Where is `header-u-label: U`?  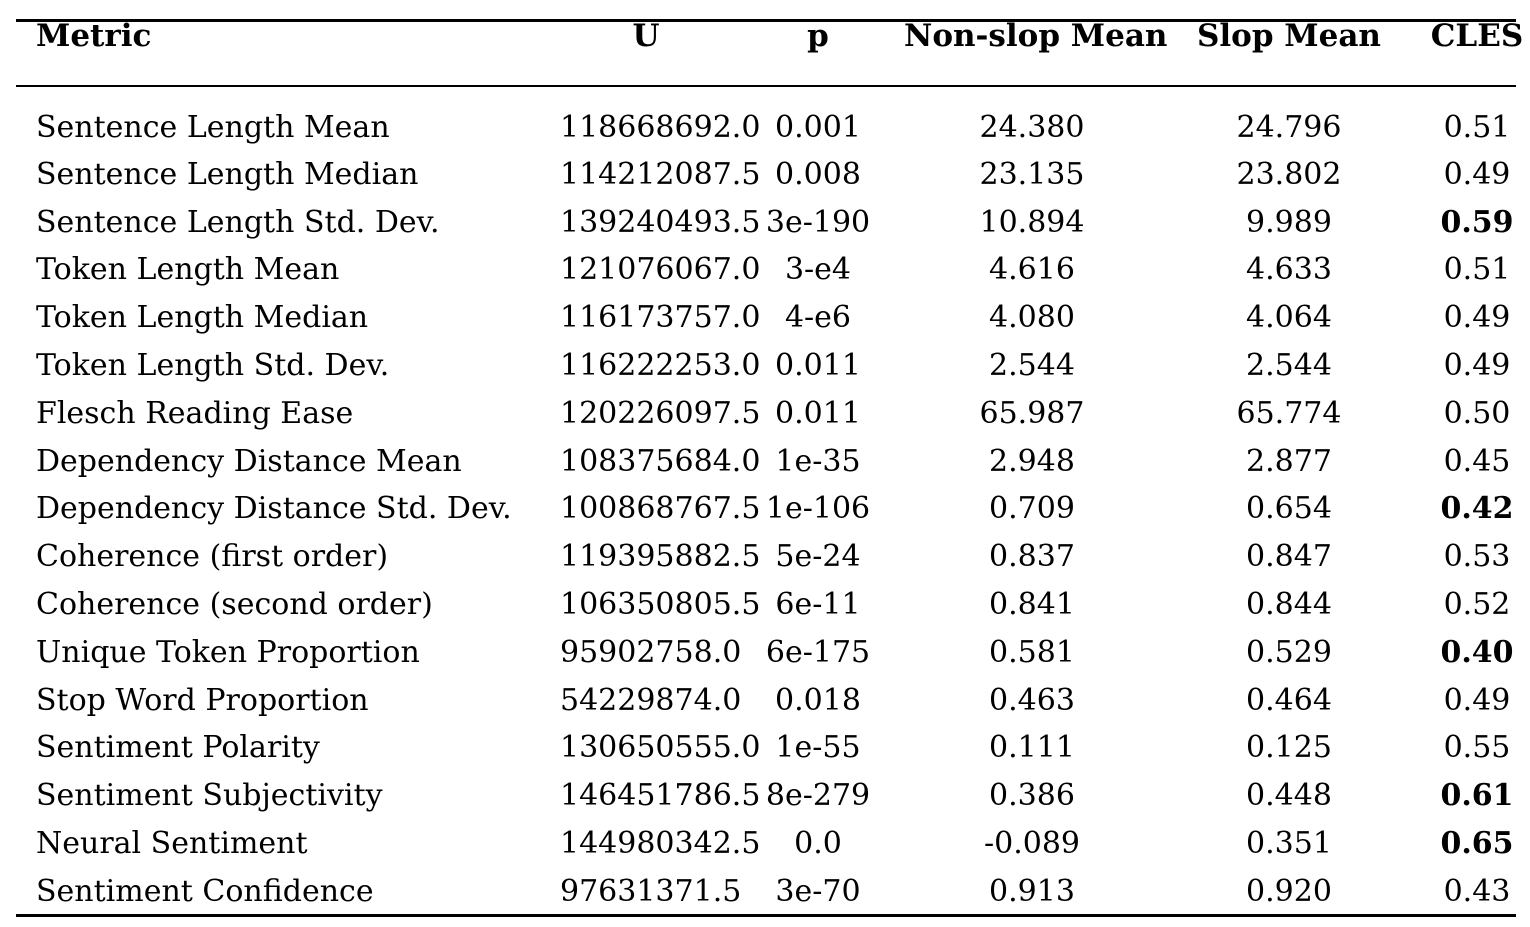
header-u-label: U is located at coordinates (646, 36).